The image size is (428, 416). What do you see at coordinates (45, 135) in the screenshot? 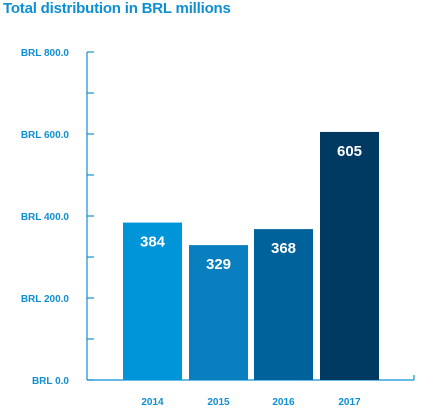
I see `y-tick-label: BRL 600.0` at bounding box center [45, 135].